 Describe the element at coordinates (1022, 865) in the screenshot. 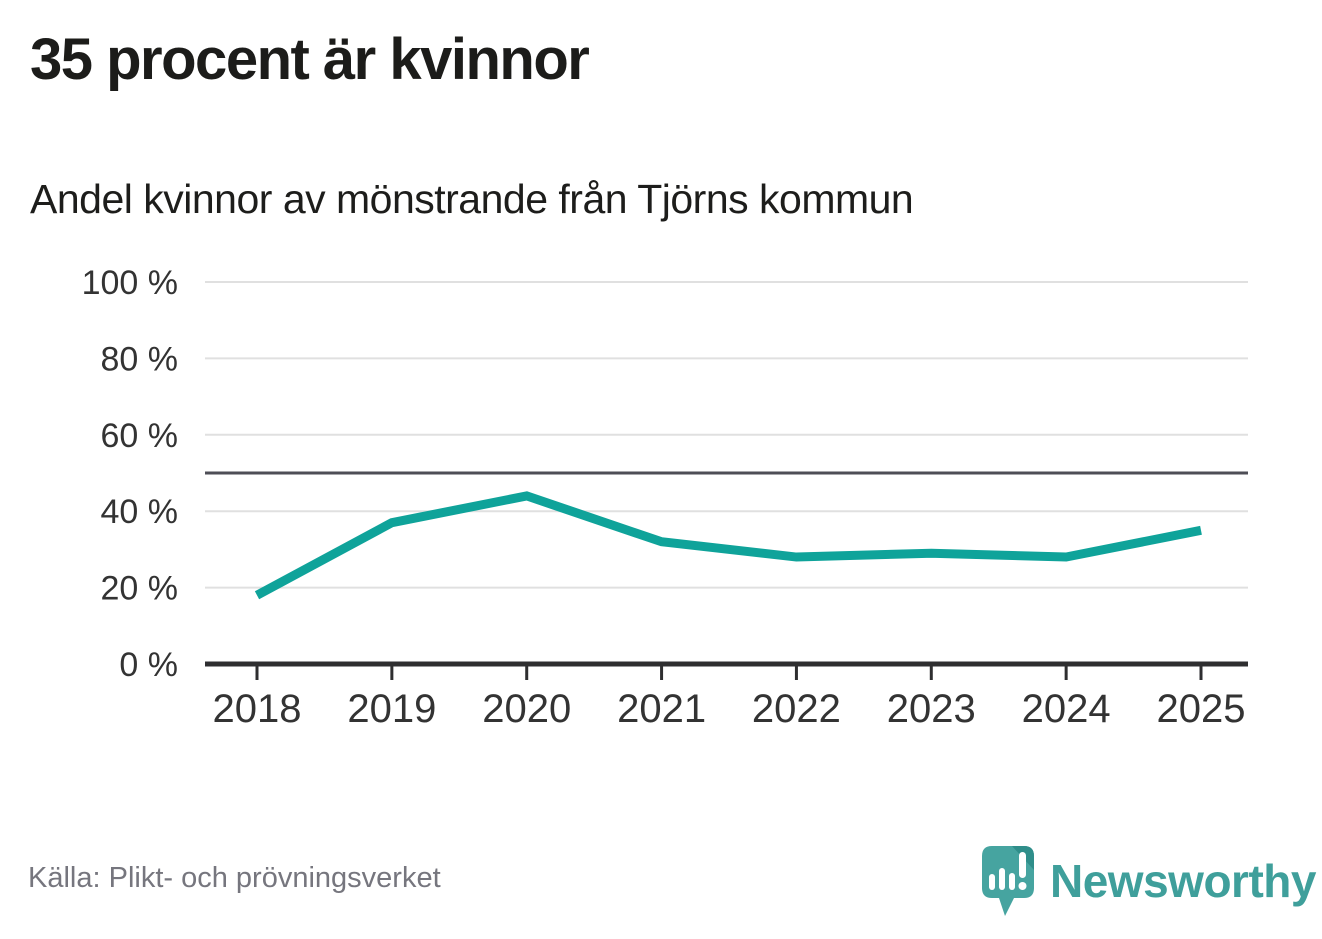

I see `exclamation-bar-icon` at that location.